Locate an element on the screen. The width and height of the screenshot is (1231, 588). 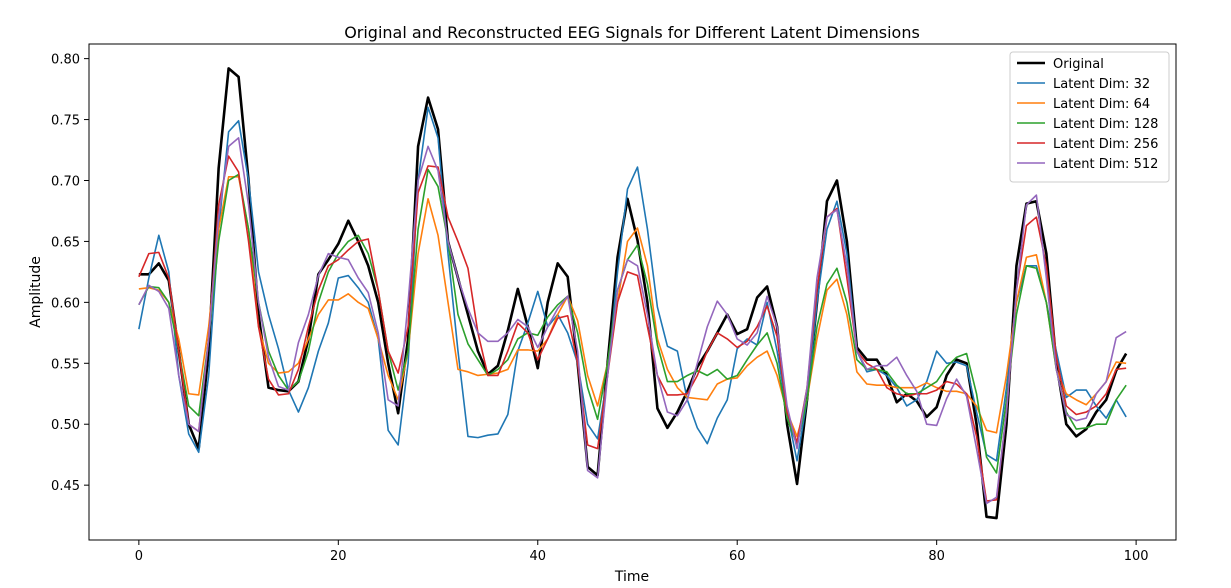
x-tick-label: 100 is located at coordinates (1136, 556).